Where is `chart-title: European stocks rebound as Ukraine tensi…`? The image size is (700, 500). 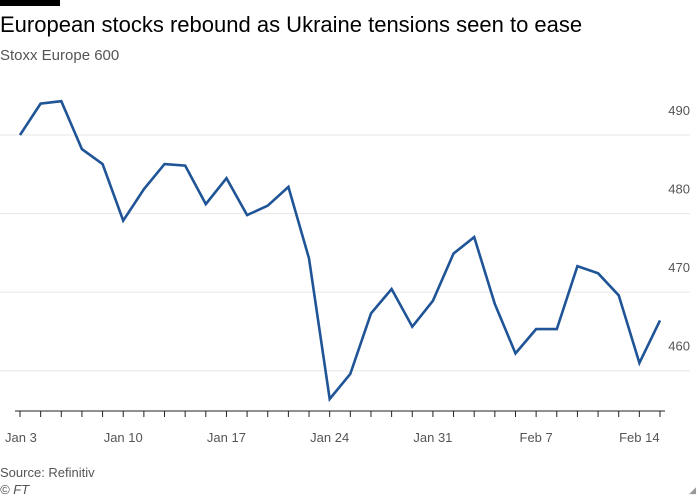 chart-title: European stocks rebound as Ukraine tensi… is located at coordinates (291, 24).